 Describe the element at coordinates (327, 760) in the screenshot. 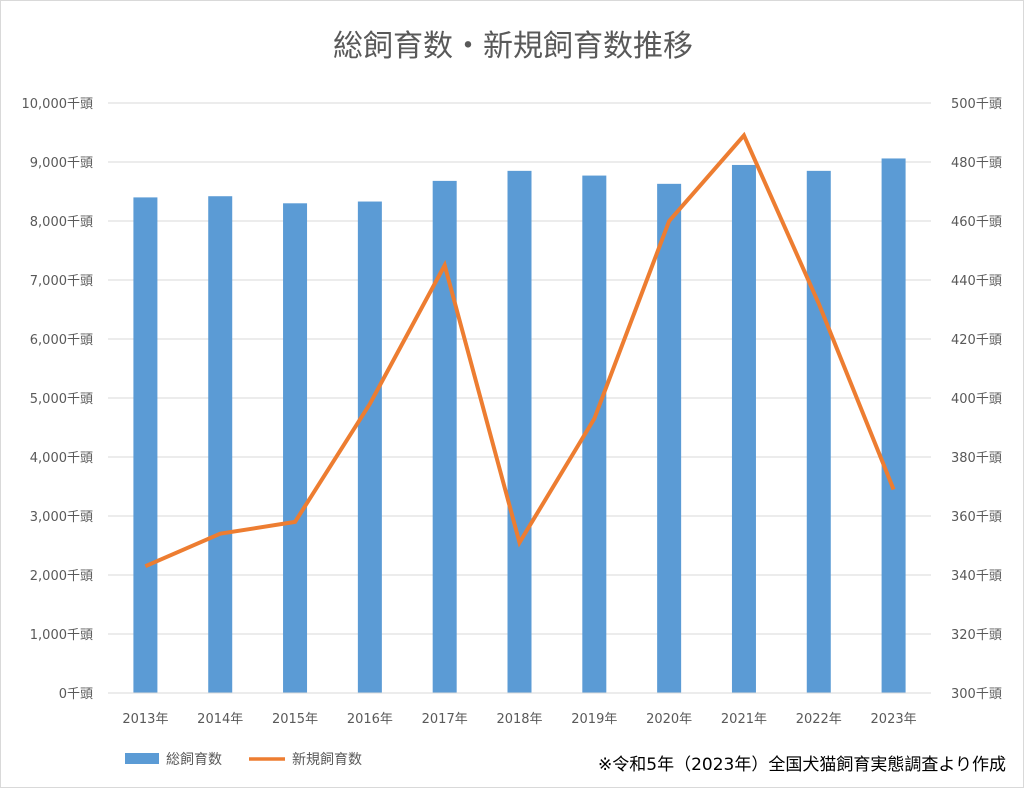

I see `legend-label-line: 新規飼育数` at that location.